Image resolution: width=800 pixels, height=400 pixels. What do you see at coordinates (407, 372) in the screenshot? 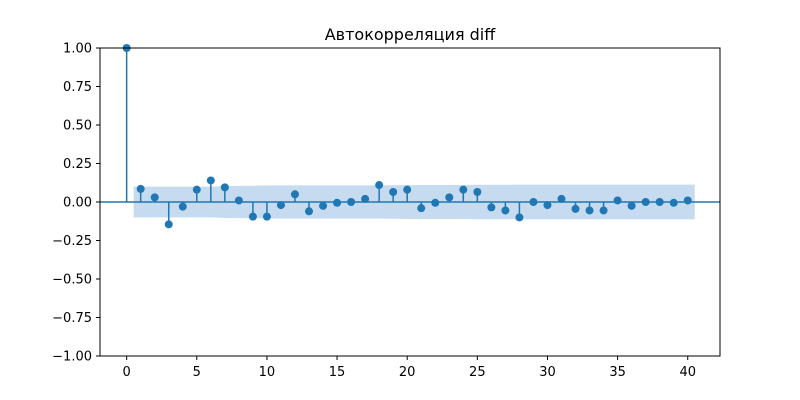
I see `x-tick-label: 20` at bounding box center [407, 372].